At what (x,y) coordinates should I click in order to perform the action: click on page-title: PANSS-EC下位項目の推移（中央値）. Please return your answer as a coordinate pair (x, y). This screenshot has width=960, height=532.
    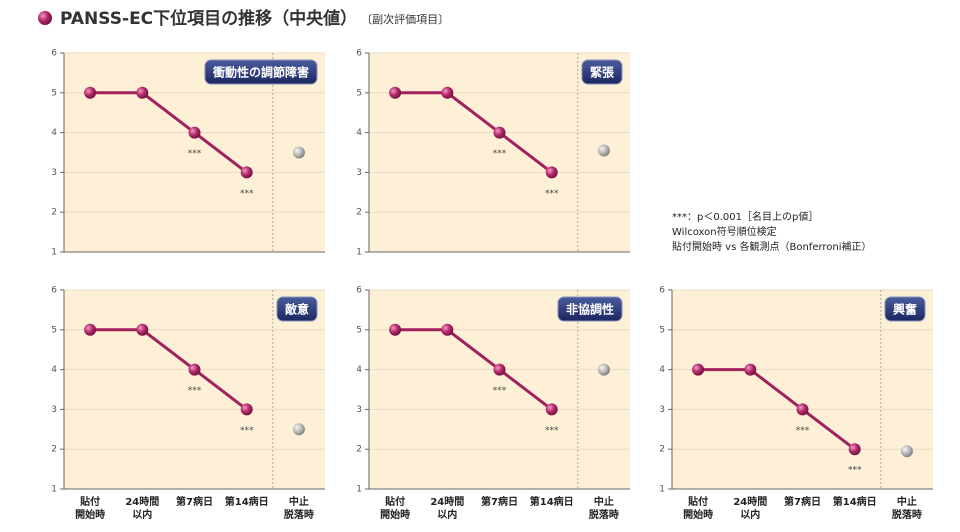
    Looking at the image, I should click on (208, 18).